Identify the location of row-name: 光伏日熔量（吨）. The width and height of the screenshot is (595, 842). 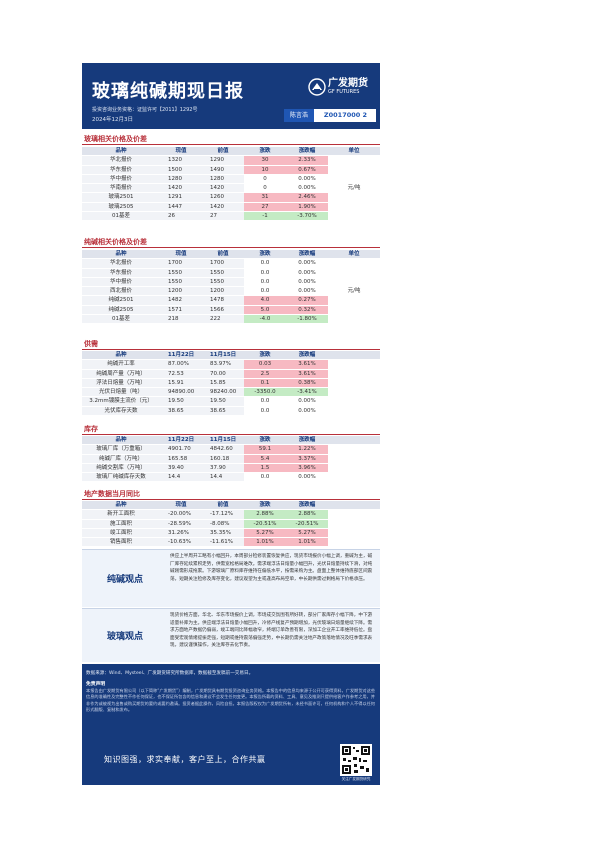
(121, 392).